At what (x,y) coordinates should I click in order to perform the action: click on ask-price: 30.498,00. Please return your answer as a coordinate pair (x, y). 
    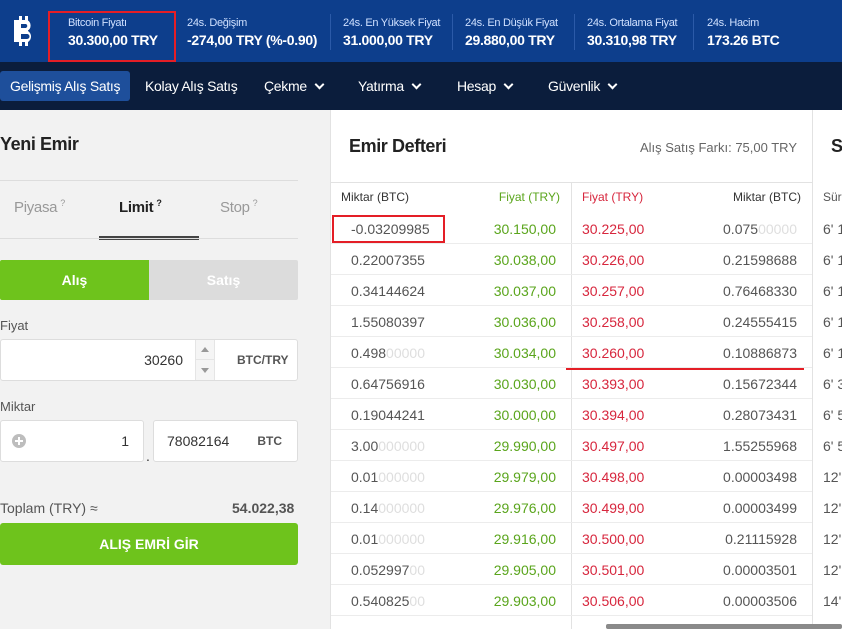
    Looking at the image, I should click on (613, 477).